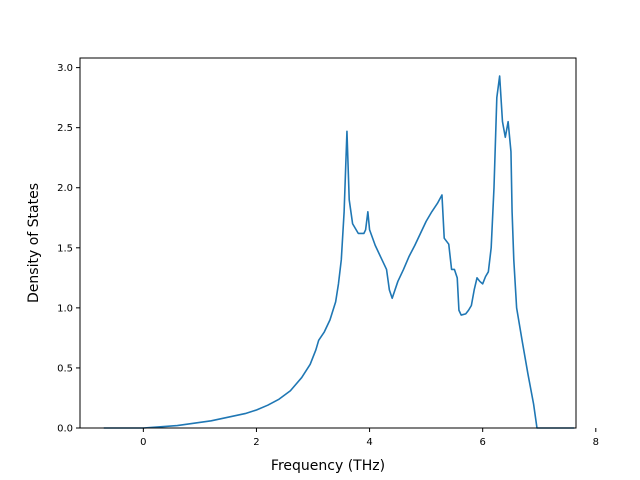 This screenshot has height=480, width=640. Describe the element at coordinates (65, 128) in the screenshot. I see `y-tick-label: 2.5` at that location.